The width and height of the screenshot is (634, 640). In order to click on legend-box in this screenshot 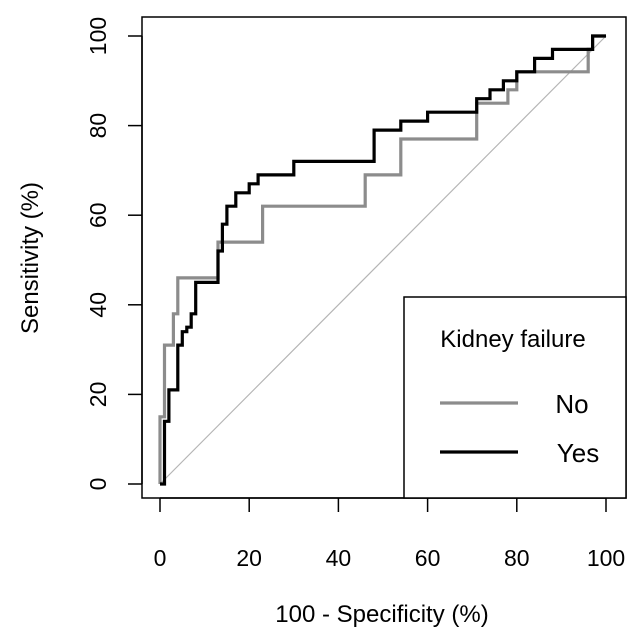, I will do `click(515, 397)`.